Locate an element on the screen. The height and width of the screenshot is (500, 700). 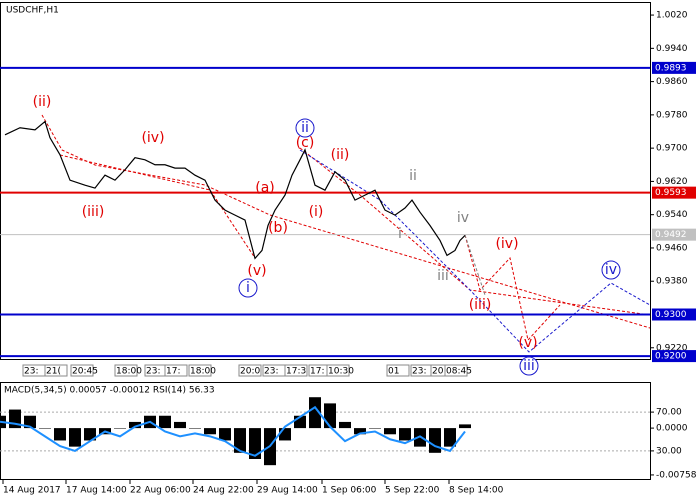
y-tick-label: 0.9380 is located at coordinates (672, 282).